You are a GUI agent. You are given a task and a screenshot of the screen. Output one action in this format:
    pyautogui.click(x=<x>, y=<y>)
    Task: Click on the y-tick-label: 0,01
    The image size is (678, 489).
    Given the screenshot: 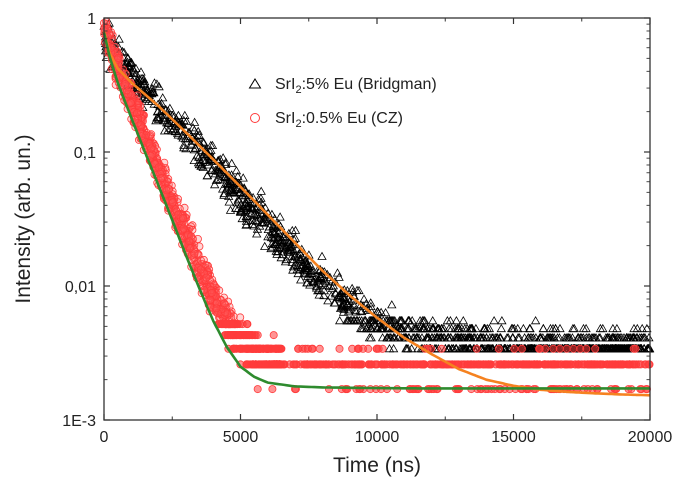 What is the action you would take?
    pyautogui.click(x=80, y=287)
    